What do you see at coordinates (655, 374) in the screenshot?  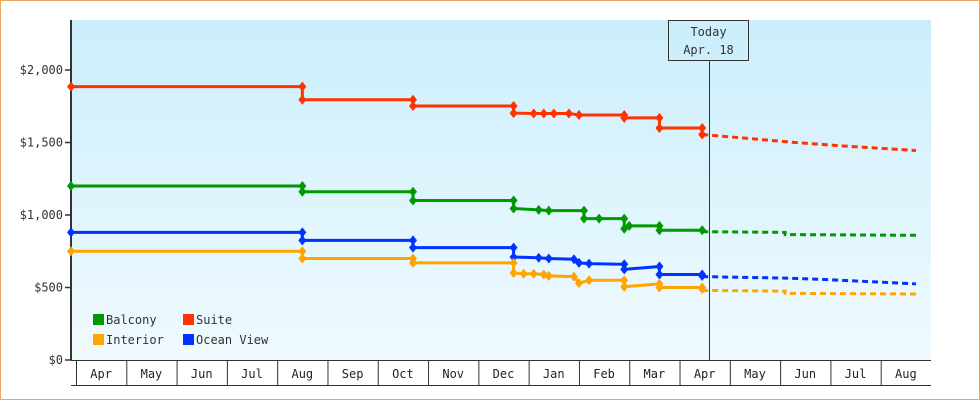 I see `x-month-label: Mar` at bounding box center [655, 374].